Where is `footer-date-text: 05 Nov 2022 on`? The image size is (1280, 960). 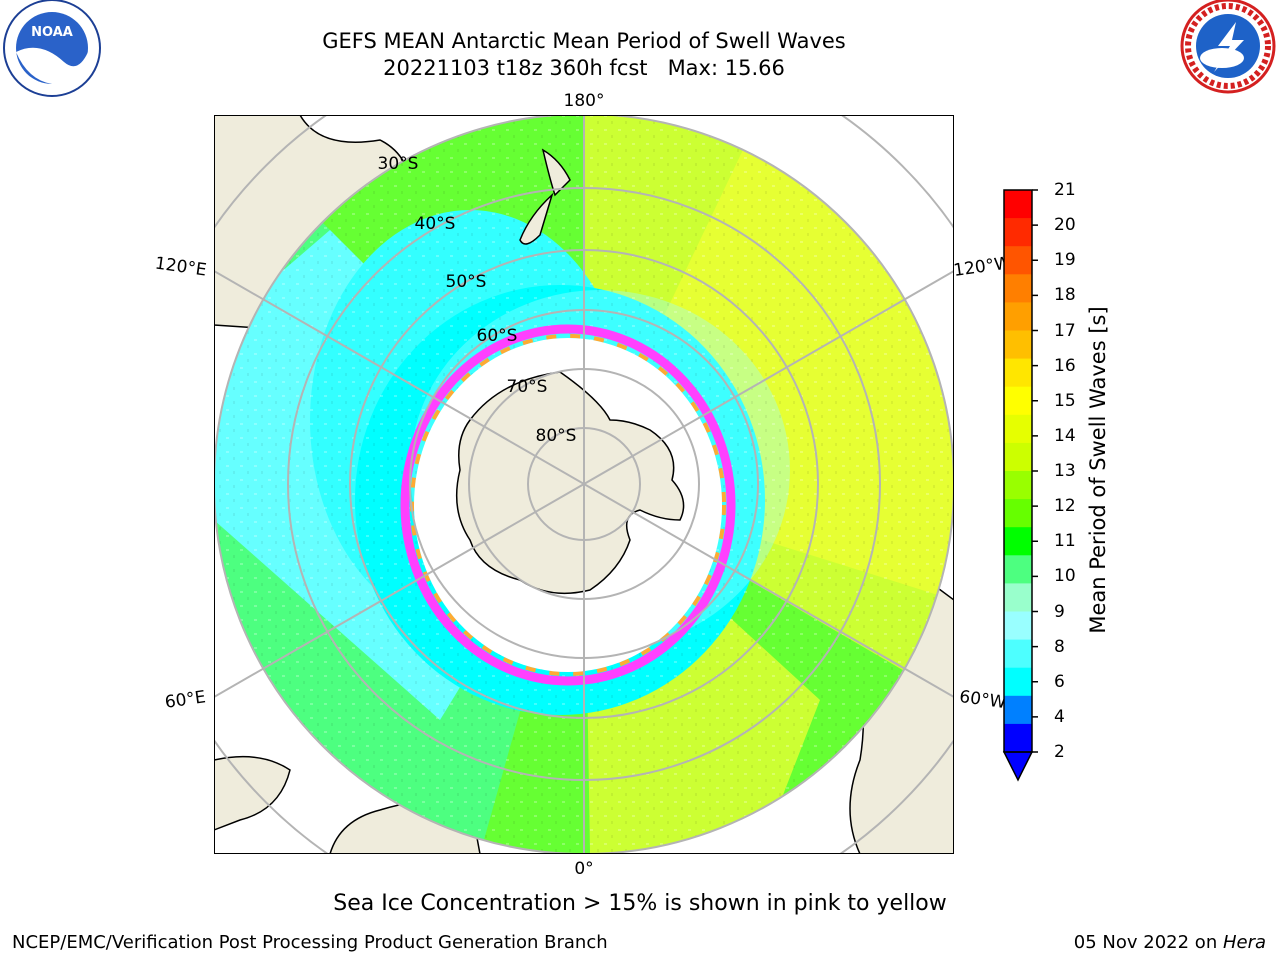 footer-date-text: 05 Nov 2022 on is located at coordinates (1148, 942).